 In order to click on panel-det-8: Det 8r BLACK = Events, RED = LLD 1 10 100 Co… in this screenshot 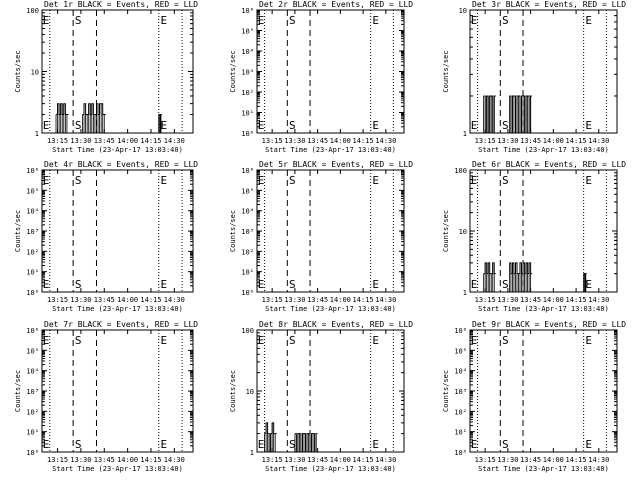, I will do `click(321, 396)`.